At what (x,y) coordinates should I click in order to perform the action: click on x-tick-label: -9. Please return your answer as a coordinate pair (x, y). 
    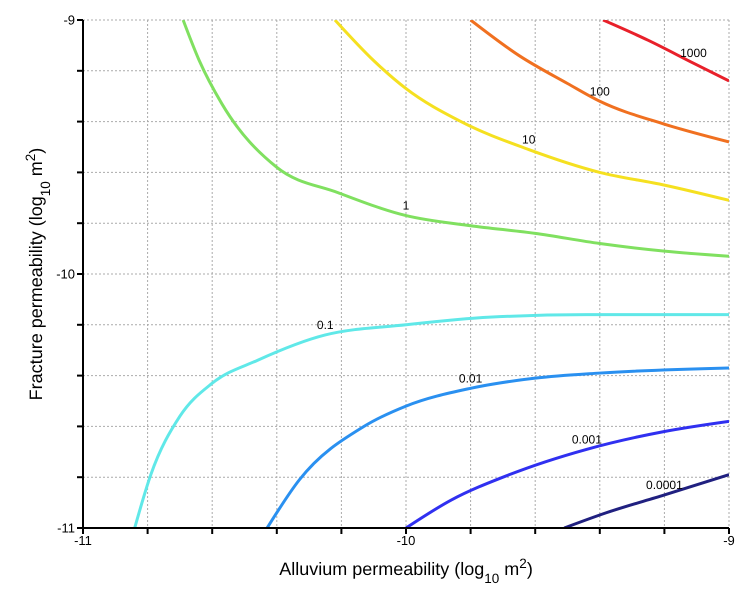
    Looking at the image, I should click on (729, 540).